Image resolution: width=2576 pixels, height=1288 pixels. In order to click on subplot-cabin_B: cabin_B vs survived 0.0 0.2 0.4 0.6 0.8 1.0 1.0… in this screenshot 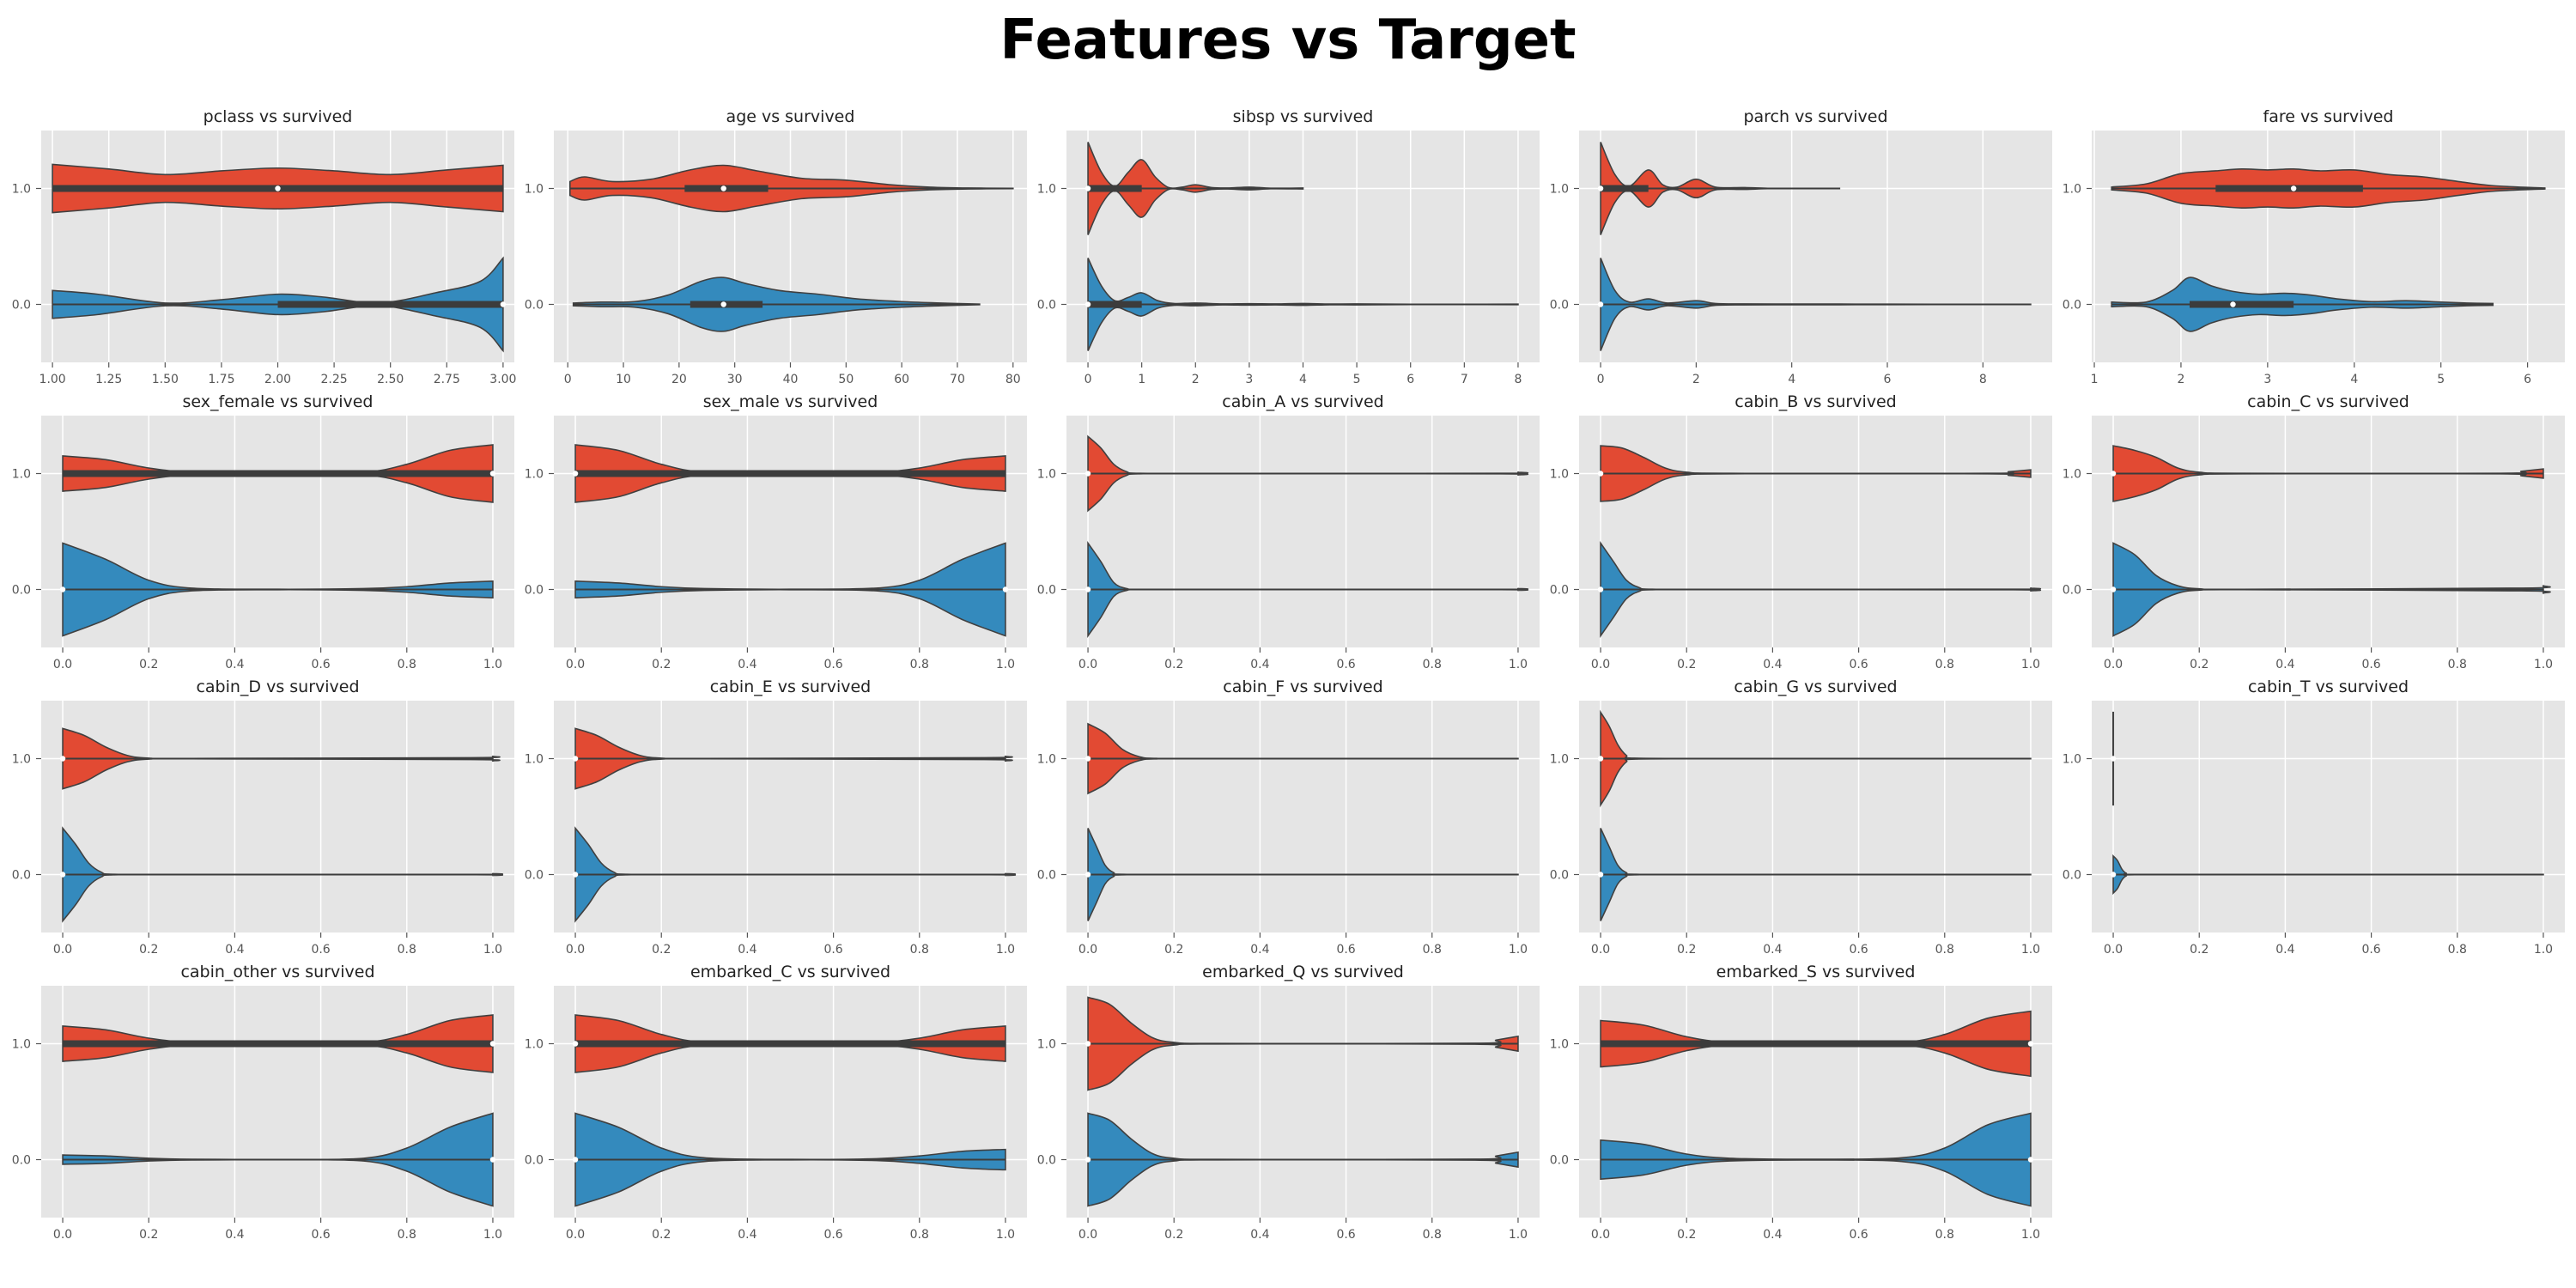, I will do `click(1801, 532)`.